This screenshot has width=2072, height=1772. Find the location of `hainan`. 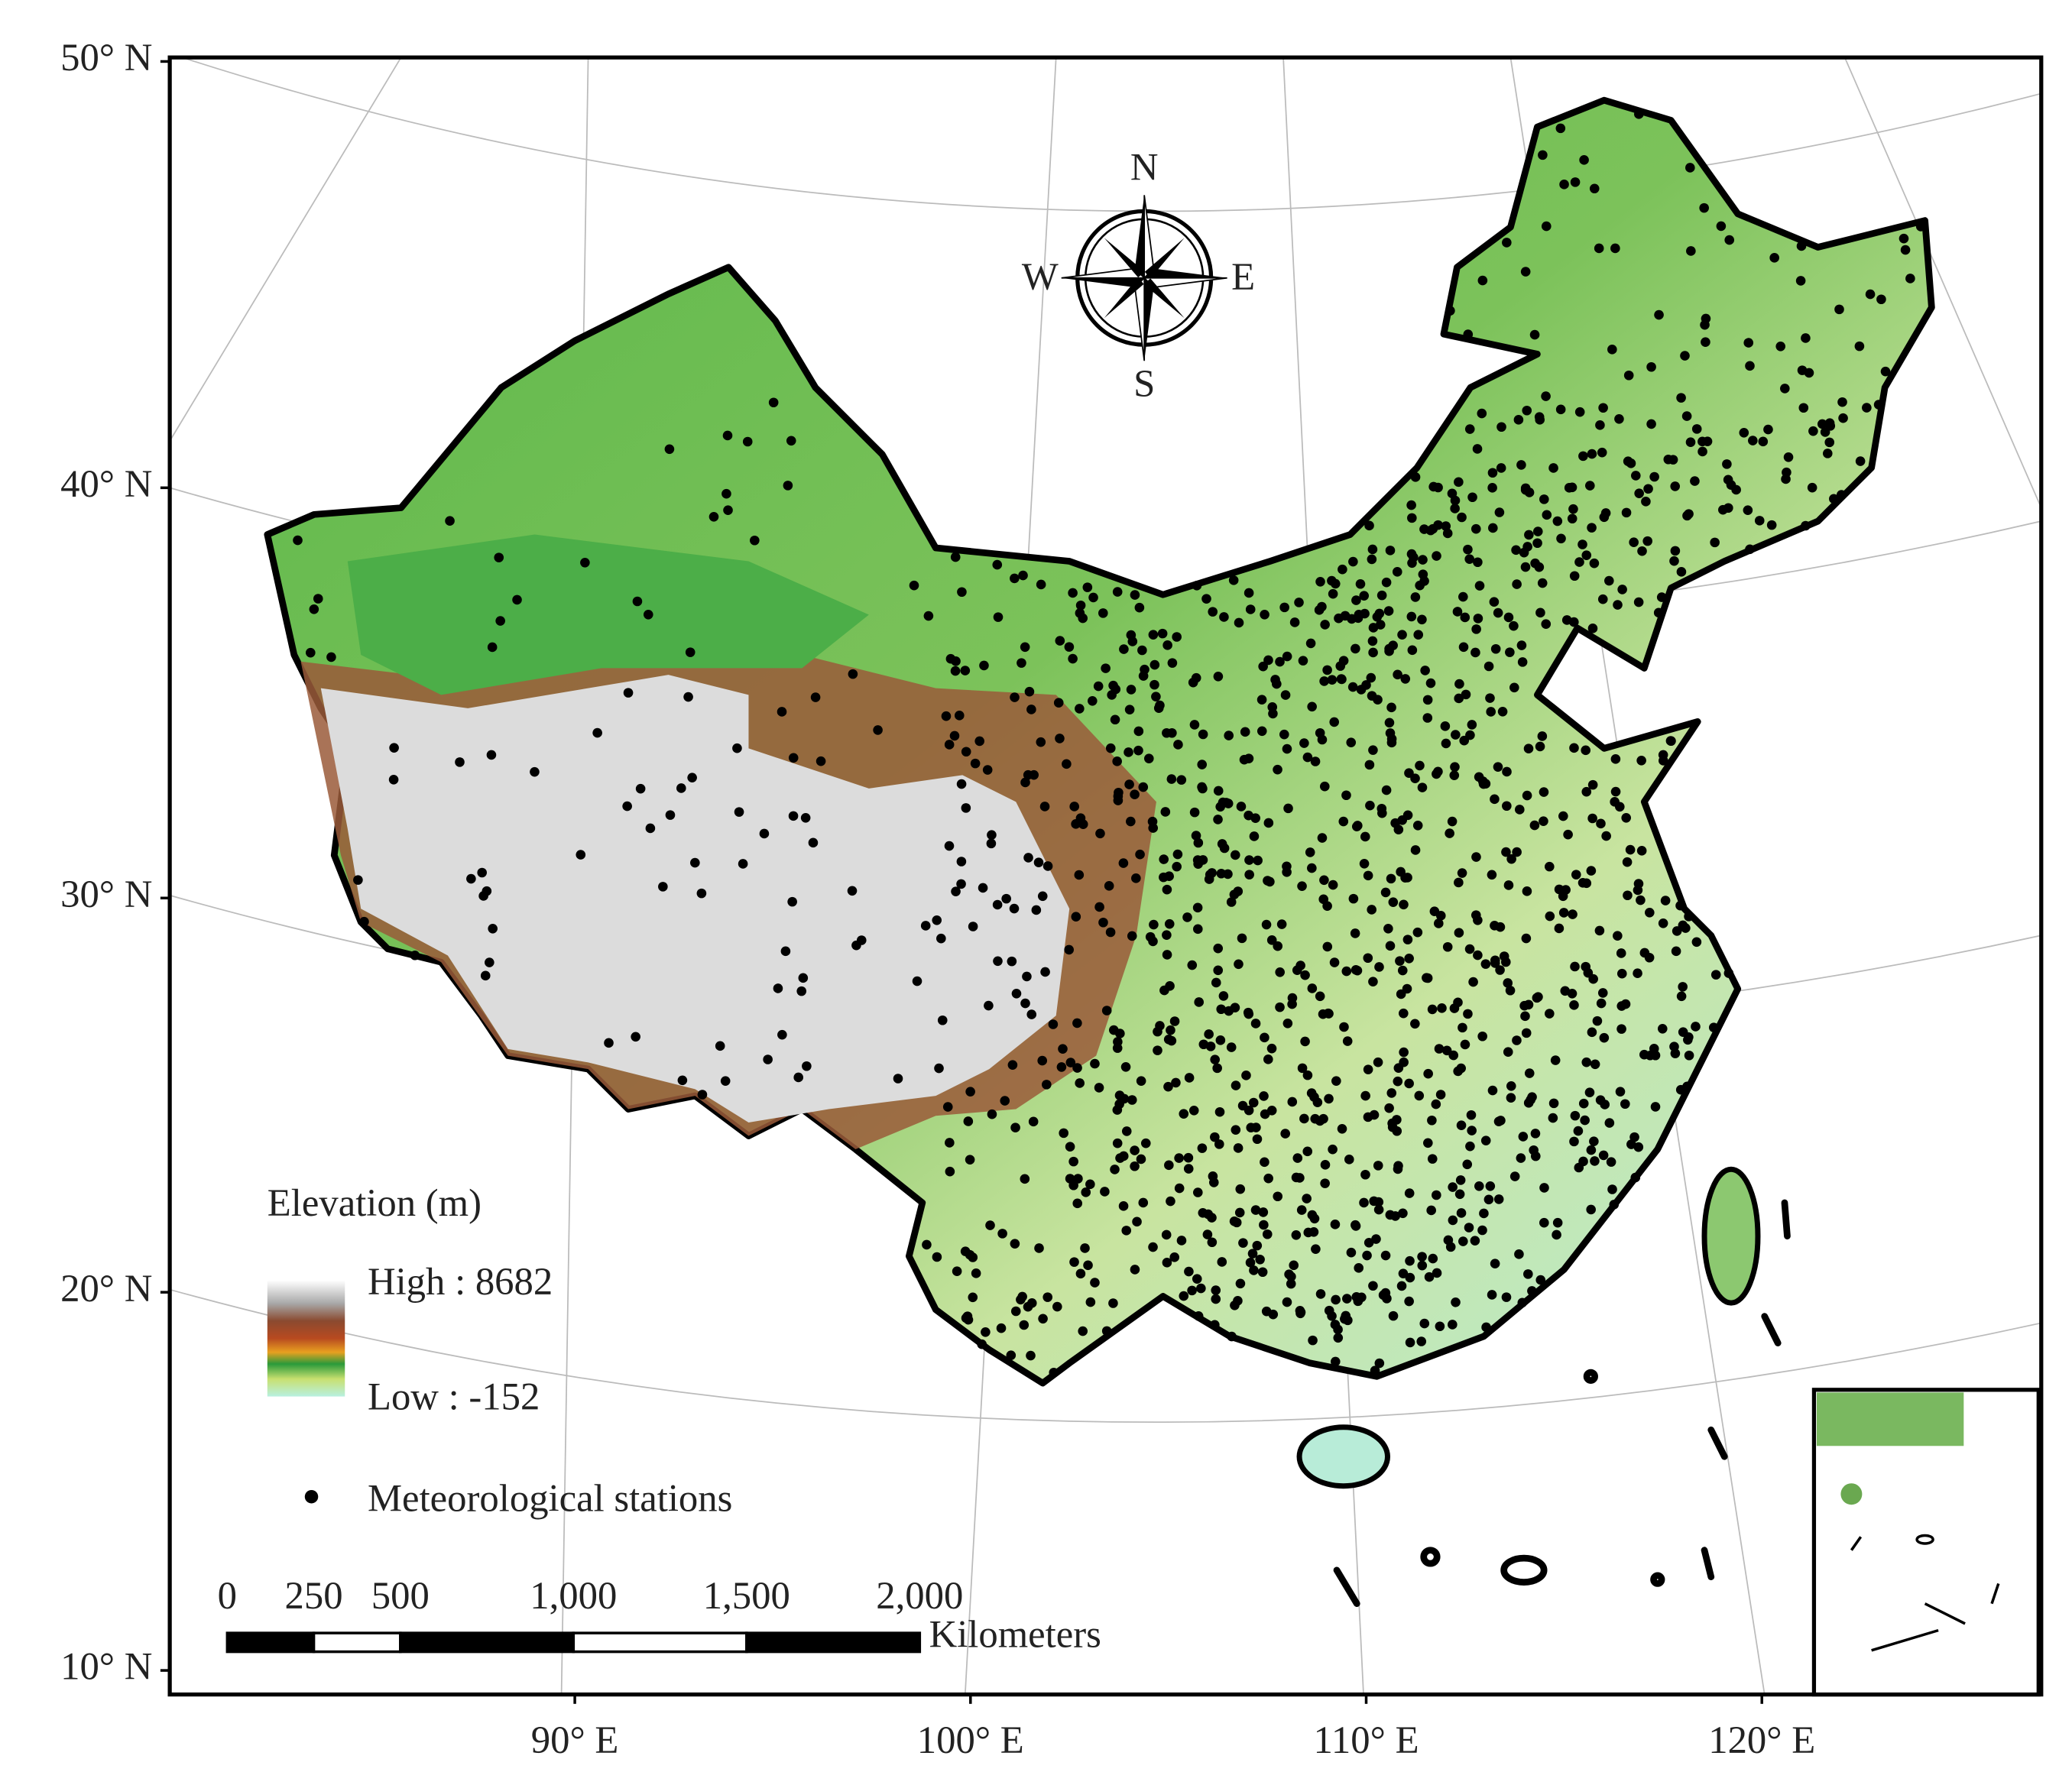

hainan is located at coordinates (1343, 1456).